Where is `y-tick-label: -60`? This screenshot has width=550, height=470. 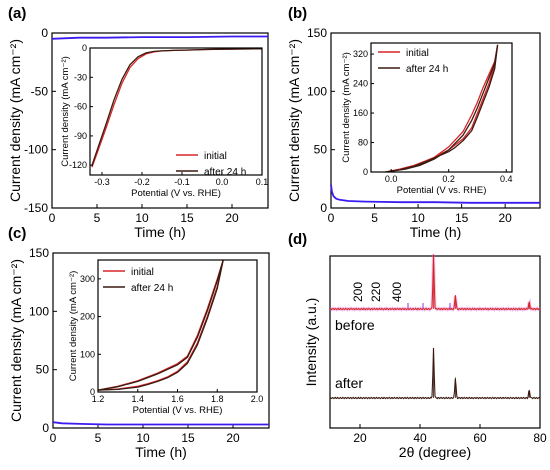 y-tick-label: -60 is located at coordinates (80, 107).